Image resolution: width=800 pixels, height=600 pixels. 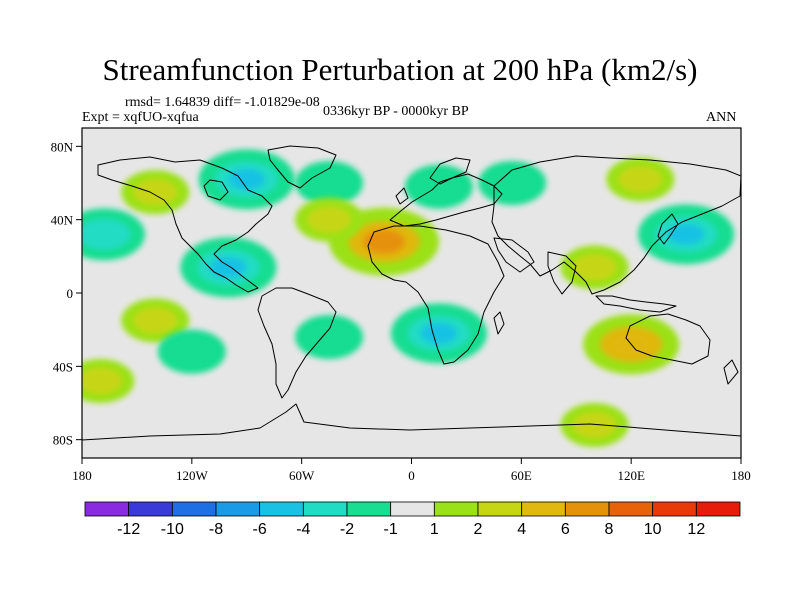 I want to click on stats-label: rmsd= 1.64839 diff= -1.01829e-08, so click(x=222, y=102).